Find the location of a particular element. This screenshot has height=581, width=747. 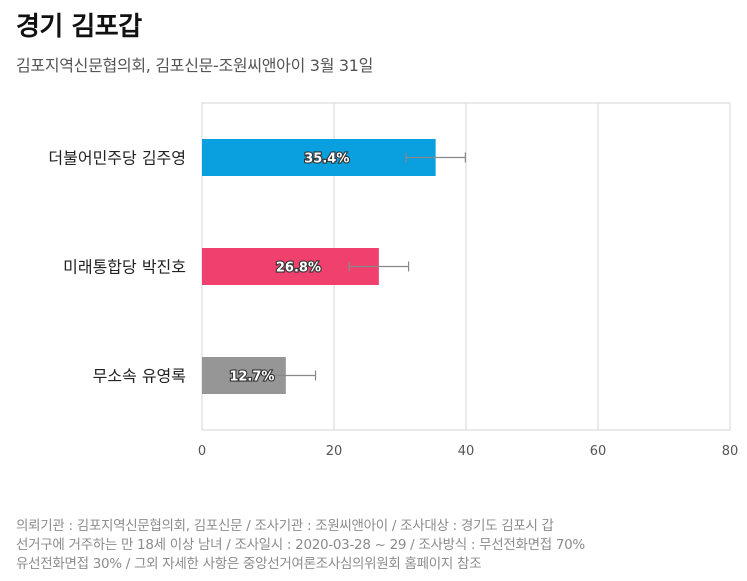

category-label: 무소속 유영록 is located at coordinates (139, 376).